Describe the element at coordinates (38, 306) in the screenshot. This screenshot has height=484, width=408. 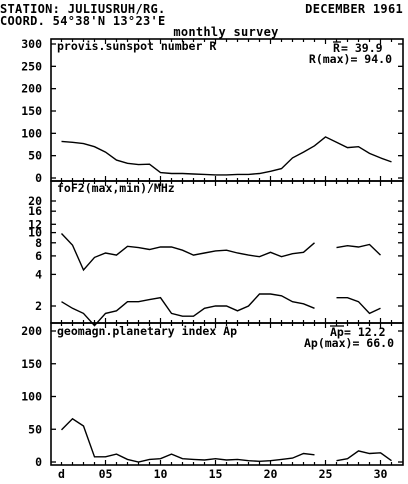
I see `y-tick-label: 2` at that location.